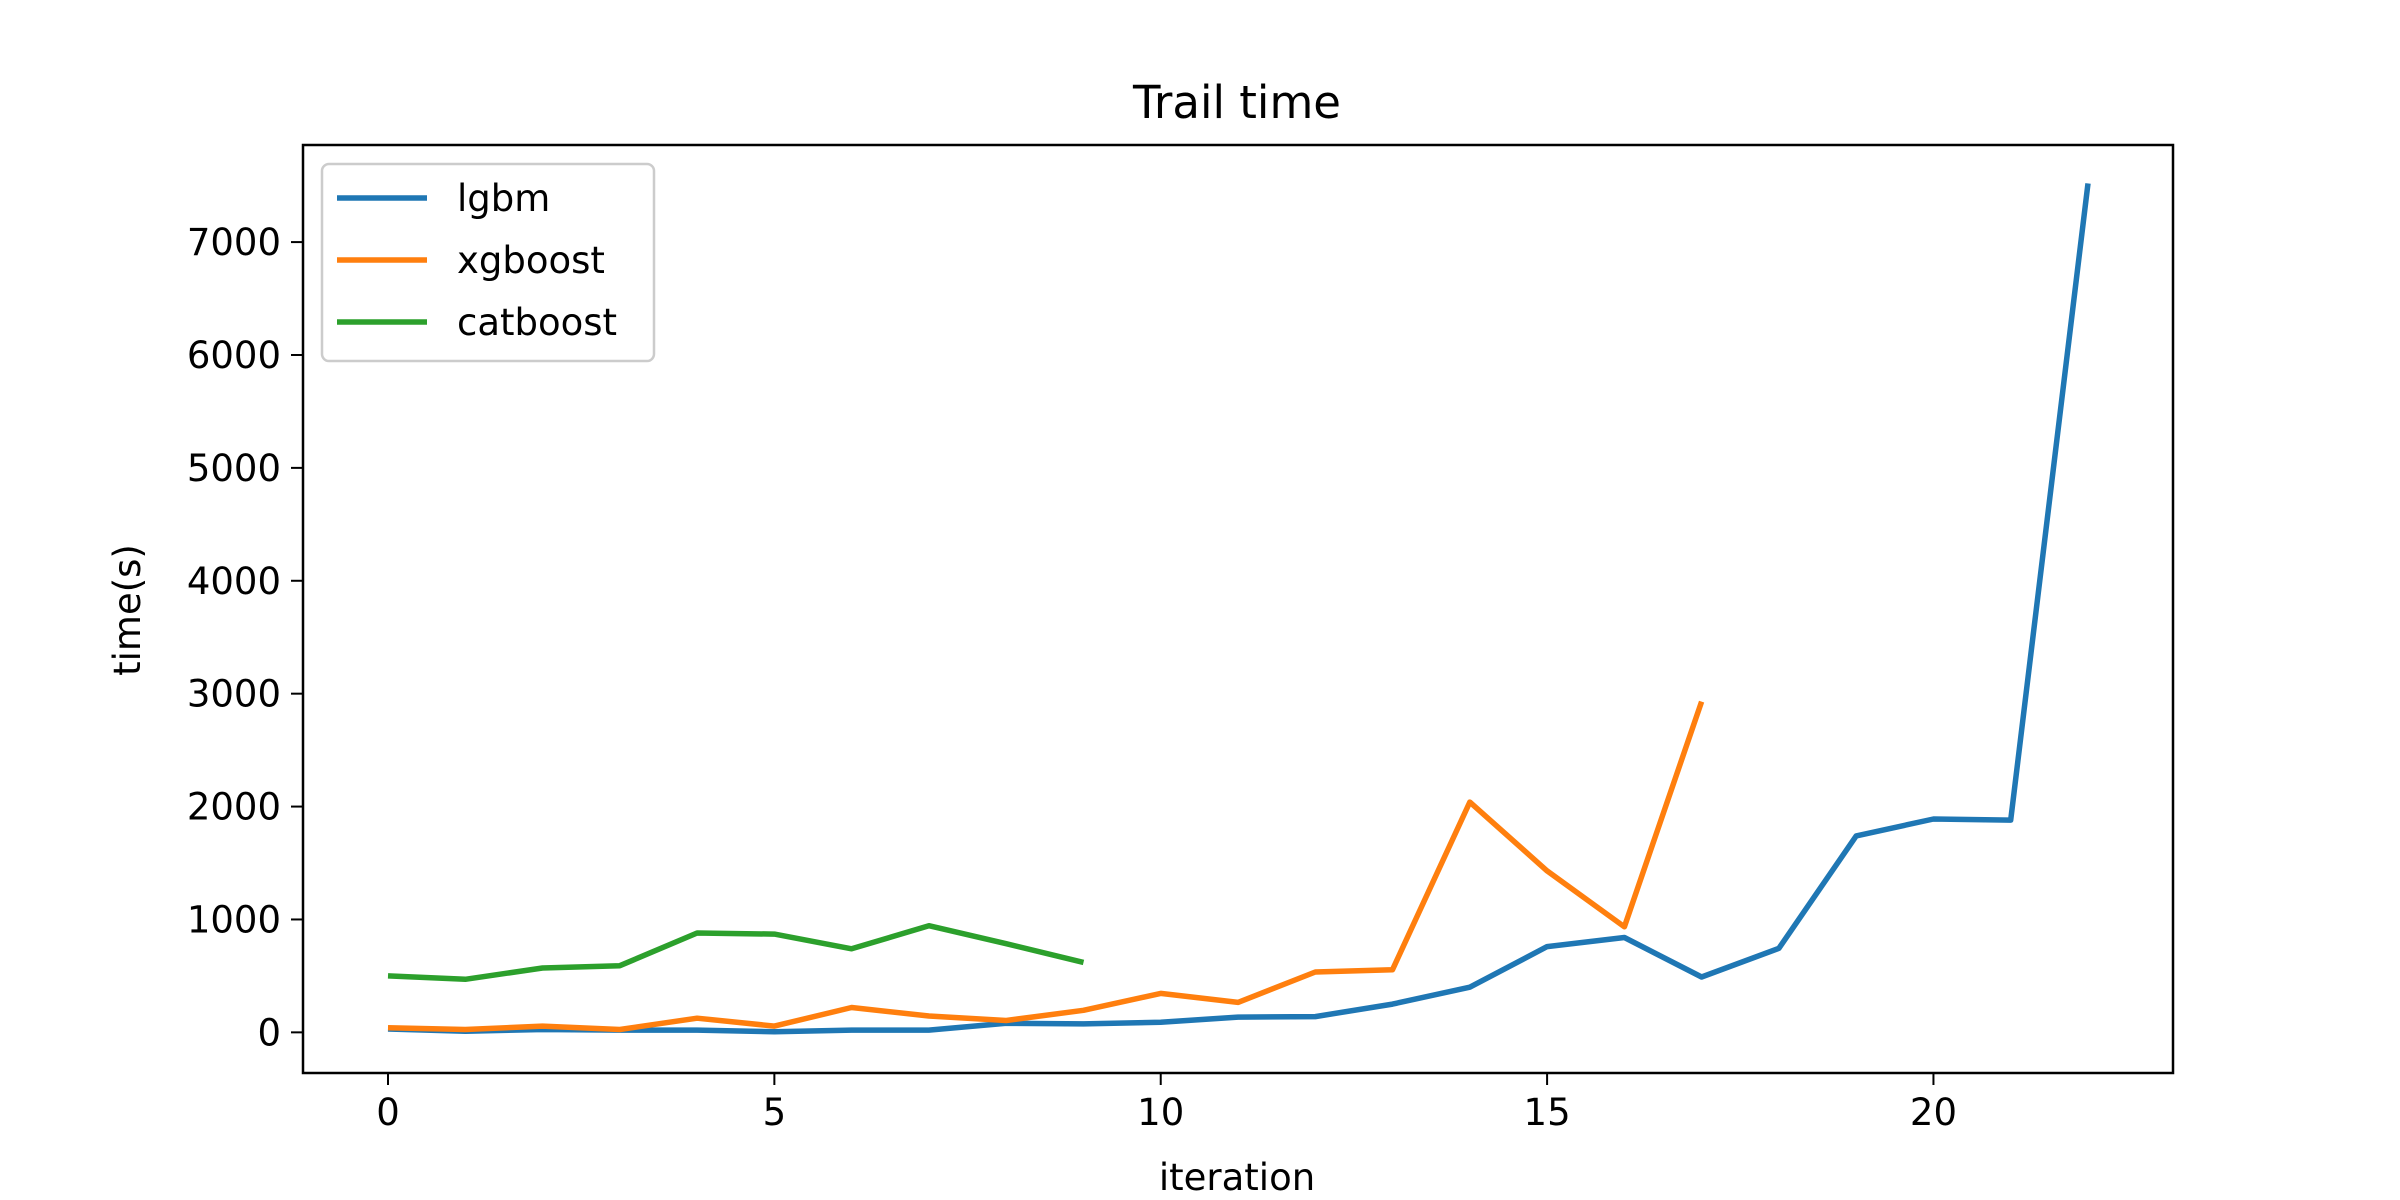 The image size is (2400, 1200). Describe the element at coordinates (245, 637) in the screenshot. I see `y-axis: 0 1000 2000 3000 4000 5000 6000 7000` at that location.